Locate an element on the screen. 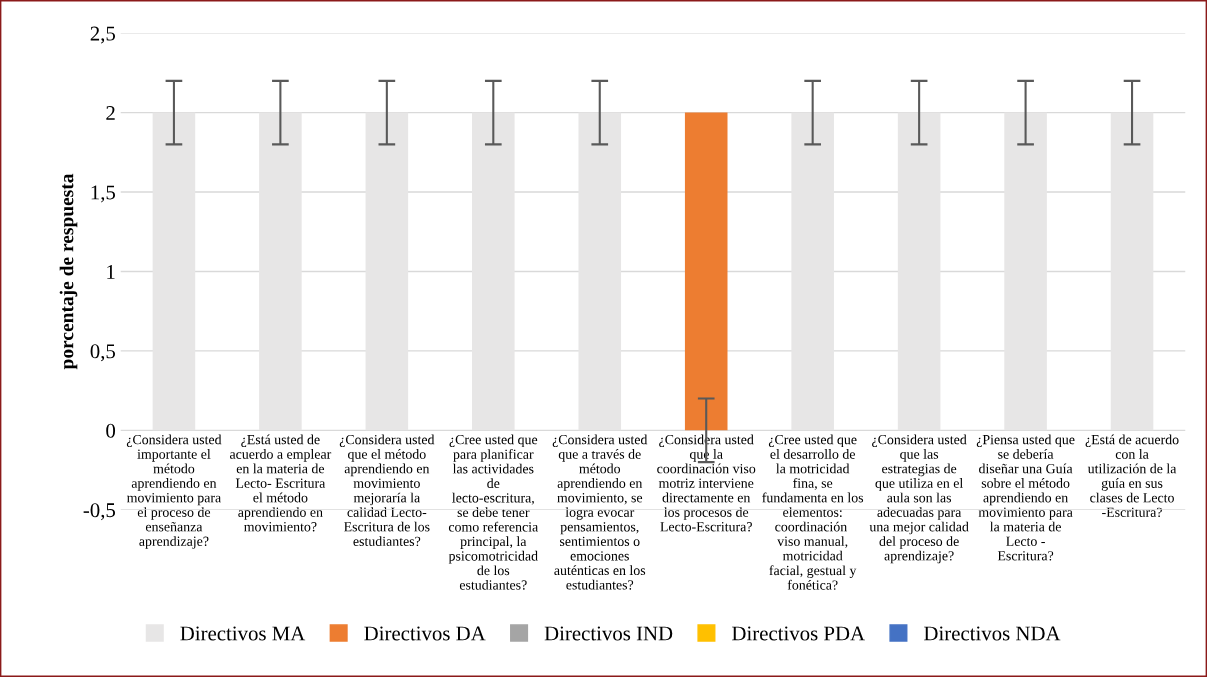 Image resolution: width=1207 pixels, height=677 pixels. category-label: ¿Considera usted que las estrategias de que utiliza en el aula son las adecuadas para una mejor calidad del proceso de aprendizaje? is located at coordinates (919, 499).